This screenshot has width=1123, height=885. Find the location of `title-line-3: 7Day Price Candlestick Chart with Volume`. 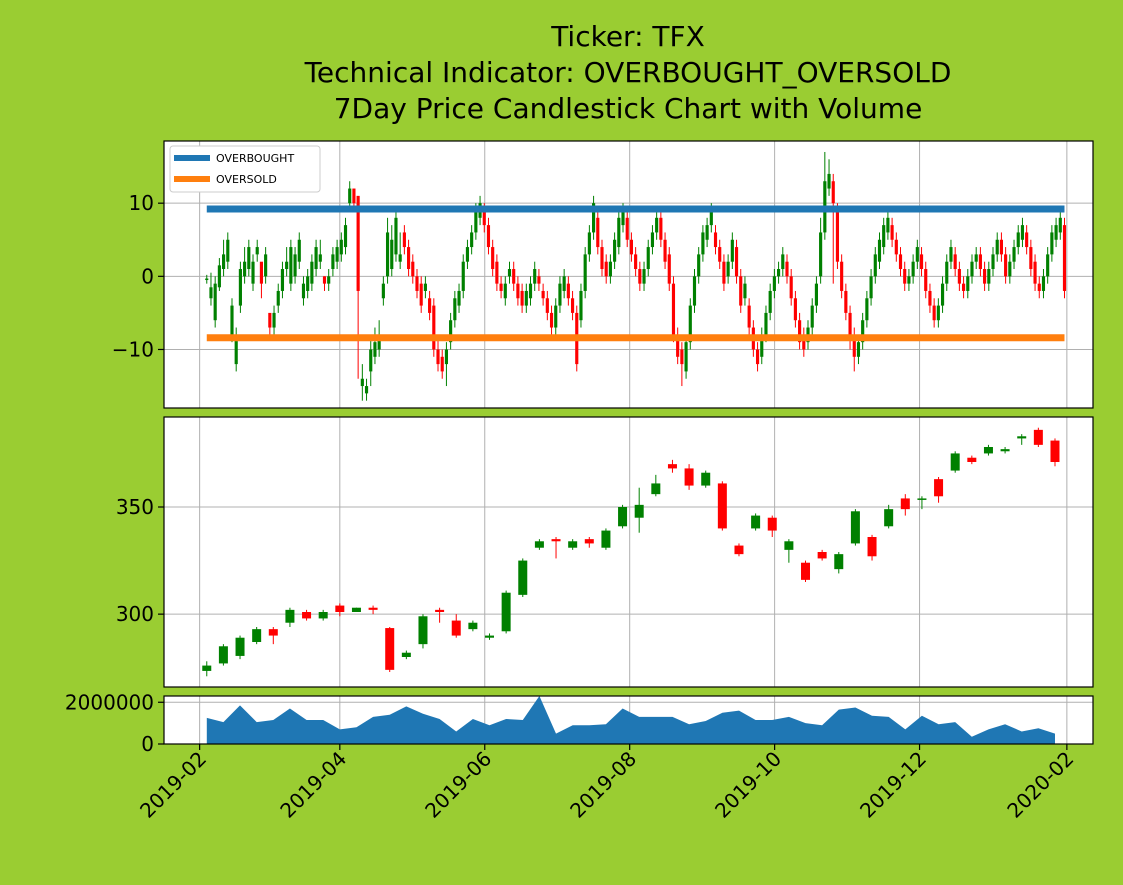

title-line-3: 7Day Price Candlestick Chart with Volume is located at coordinates (628, 108).